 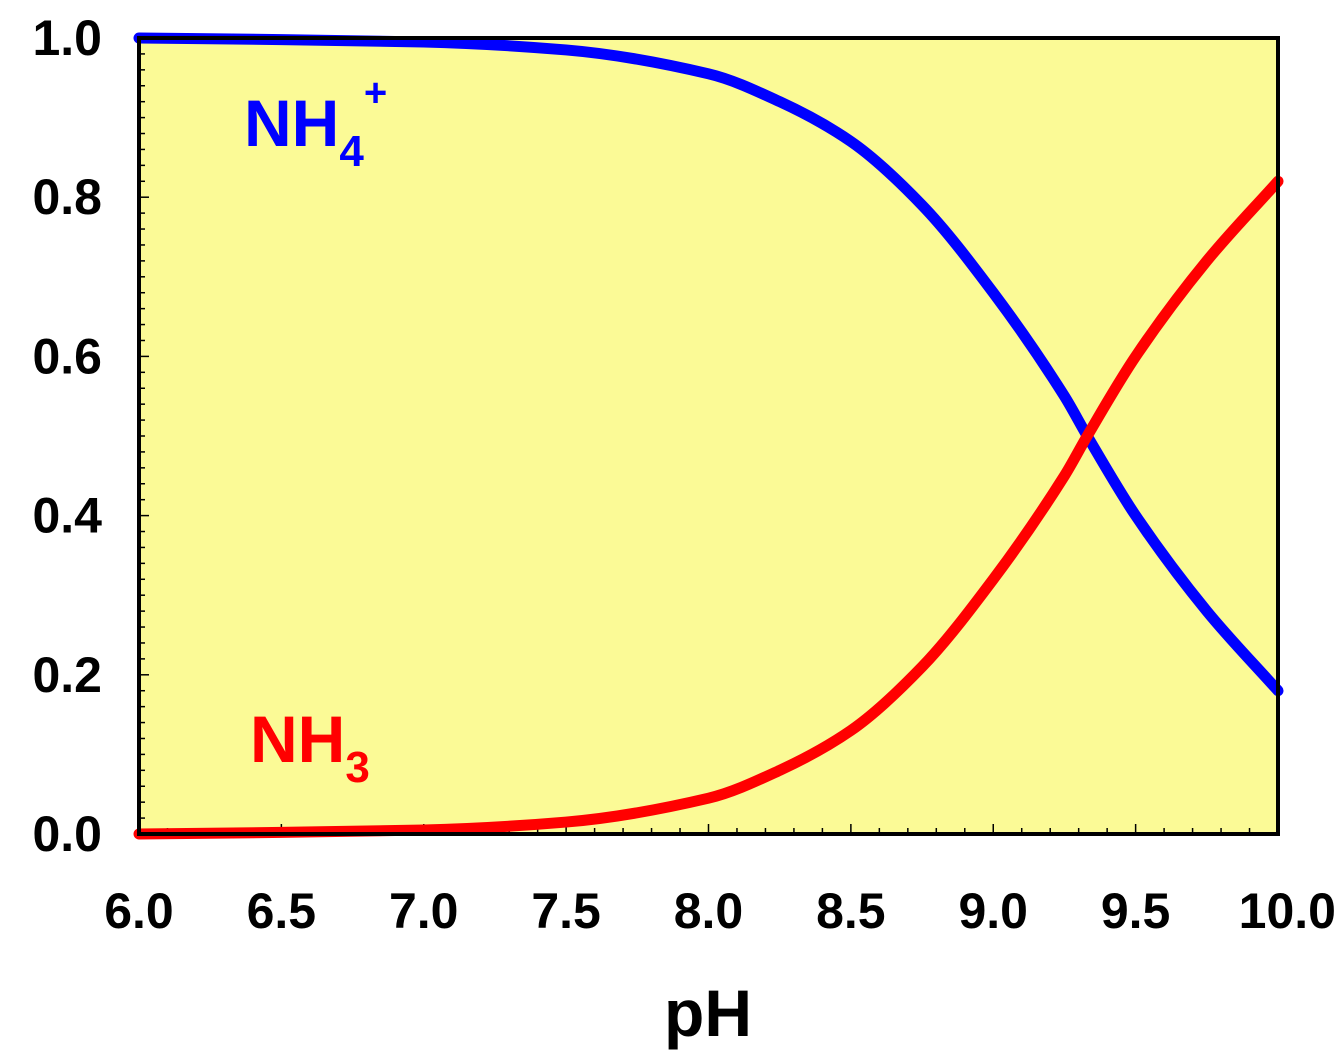 I want to click on series-label-nh4: NH4+, so click(x=315, y=123).